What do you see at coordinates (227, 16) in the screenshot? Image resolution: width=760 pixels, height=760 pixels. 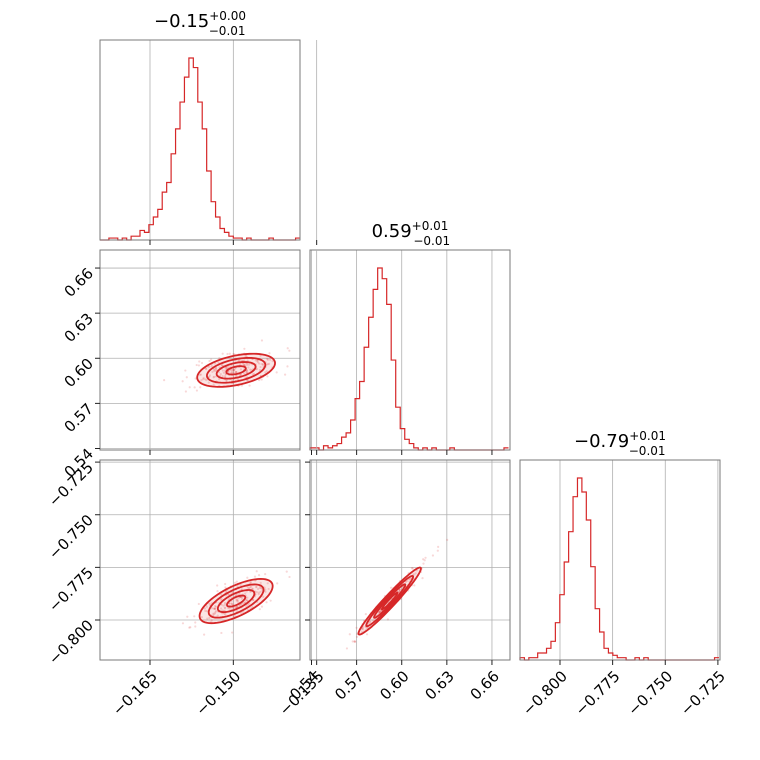 I see `title-plus-error: +0.00` at bounding box center [227, 16].